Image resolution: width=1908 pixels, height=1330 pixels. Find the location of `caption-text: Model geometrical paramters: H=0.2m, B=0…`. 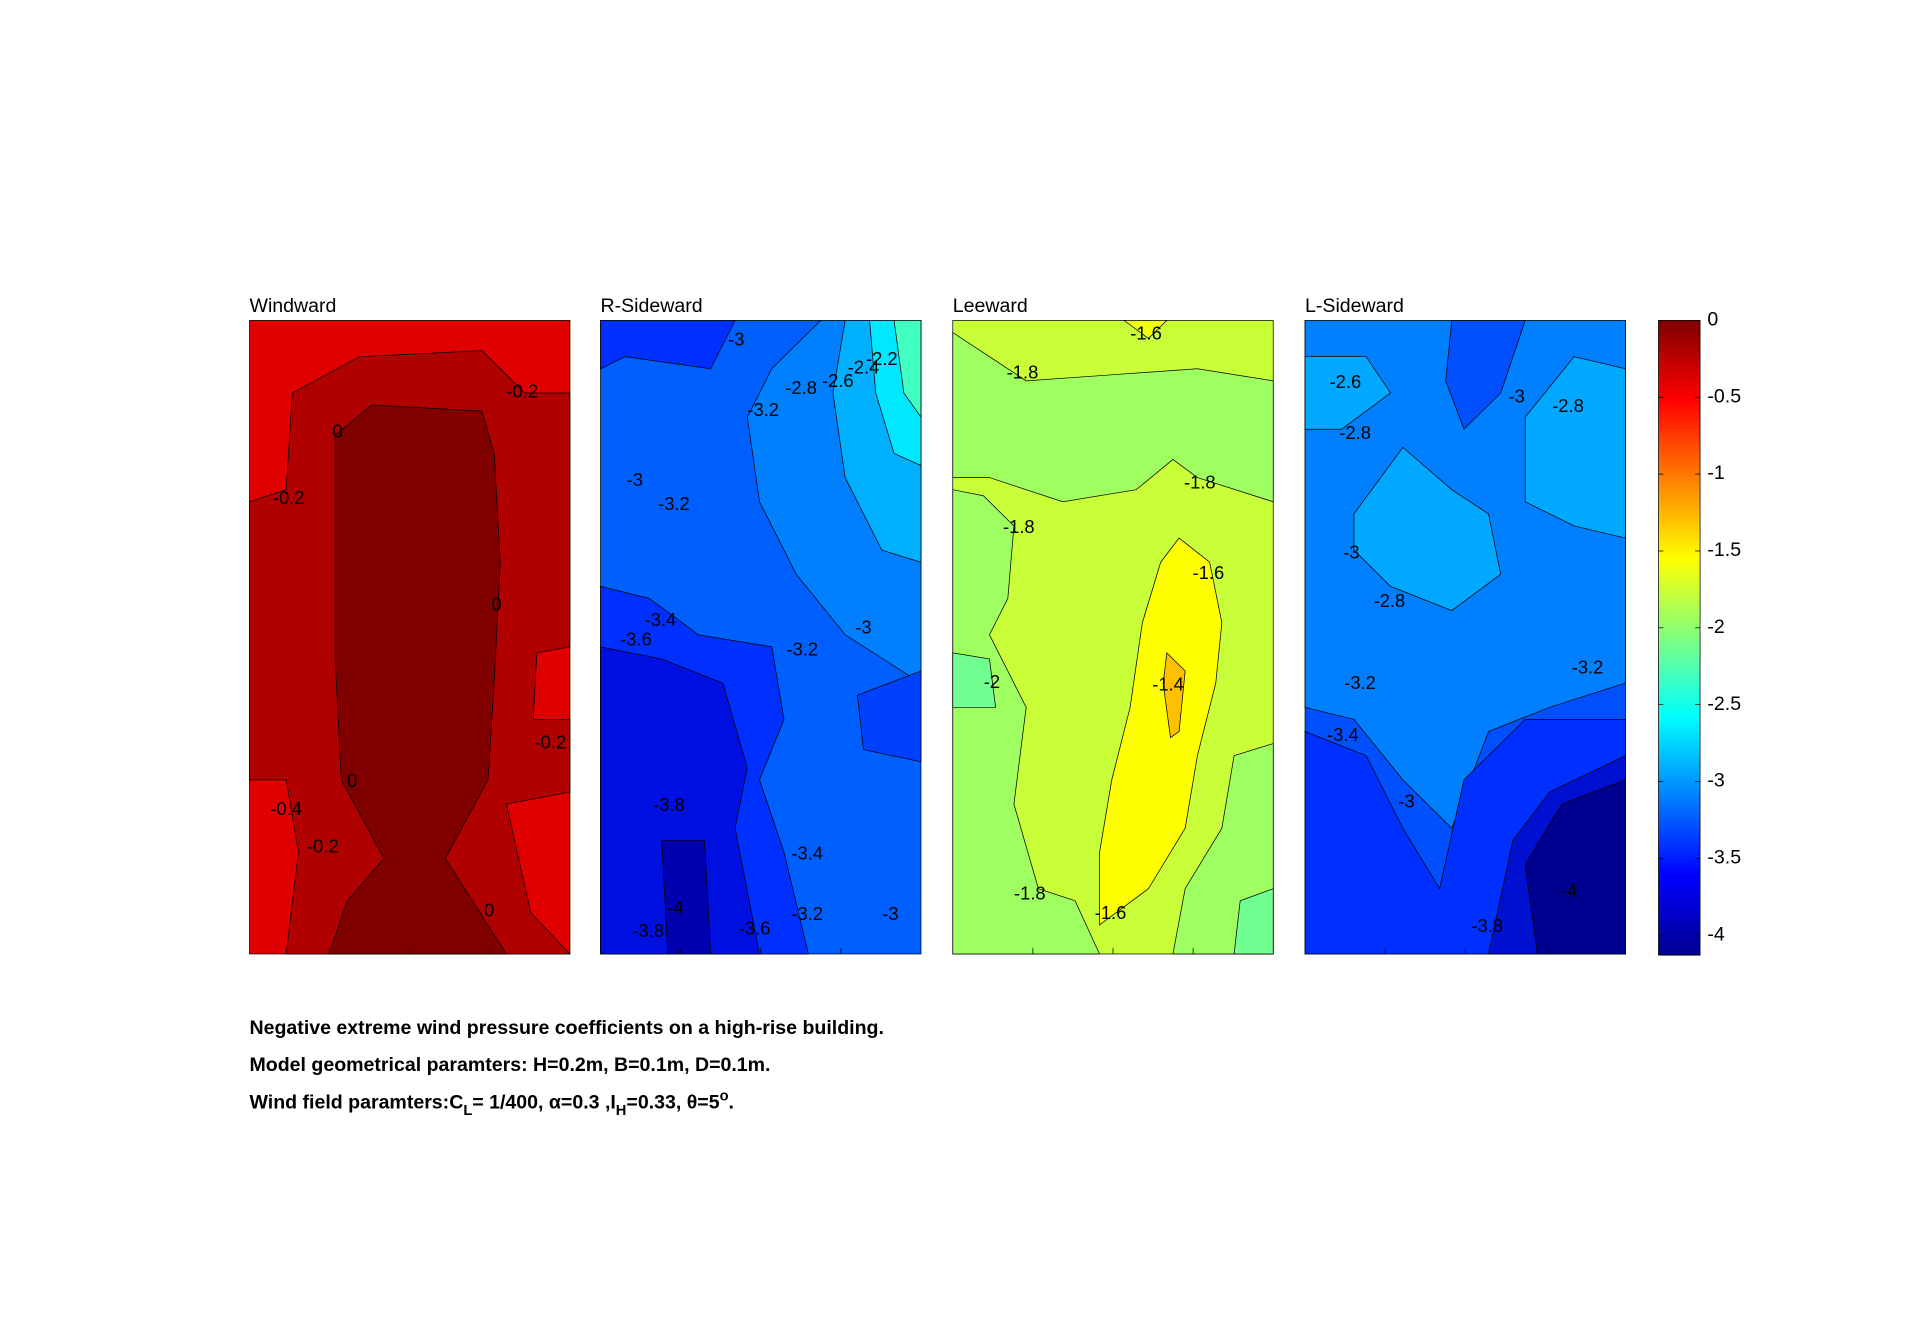

caption-text: Model geometrical paramters: H=0.2m, B=0… is located at coordinates (510, 1065).